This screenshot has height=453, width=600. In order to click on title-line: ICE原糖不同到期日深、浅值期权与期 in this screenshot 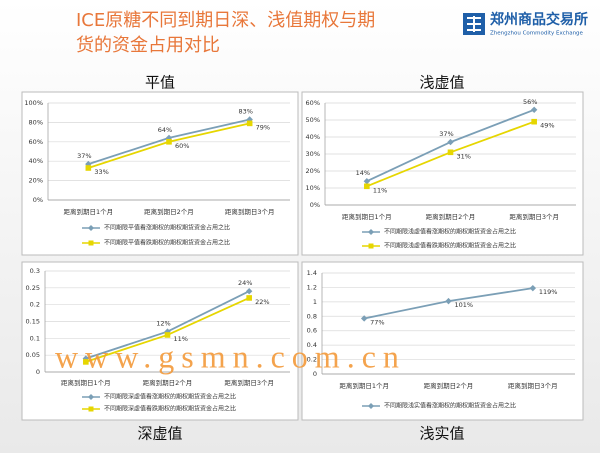, I will do `click(225, 20)`.